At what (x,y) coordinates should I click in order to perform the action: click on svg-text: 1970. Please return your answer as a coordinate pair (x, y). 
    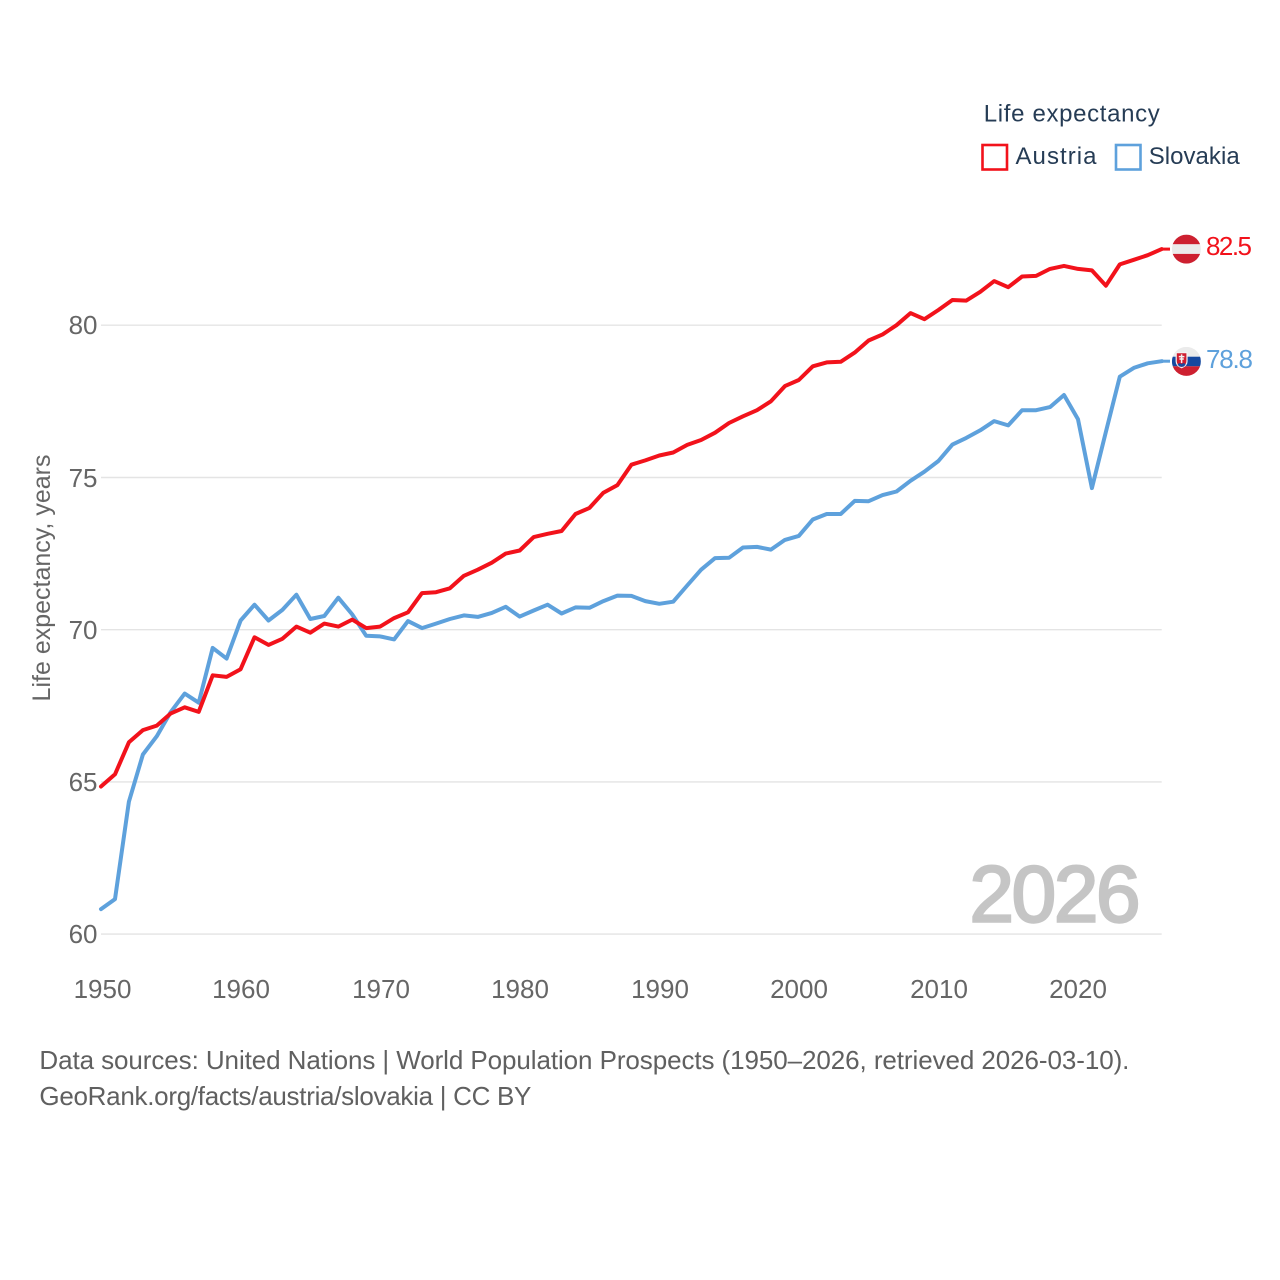
    Looking at the image, I should click on (381, 989).